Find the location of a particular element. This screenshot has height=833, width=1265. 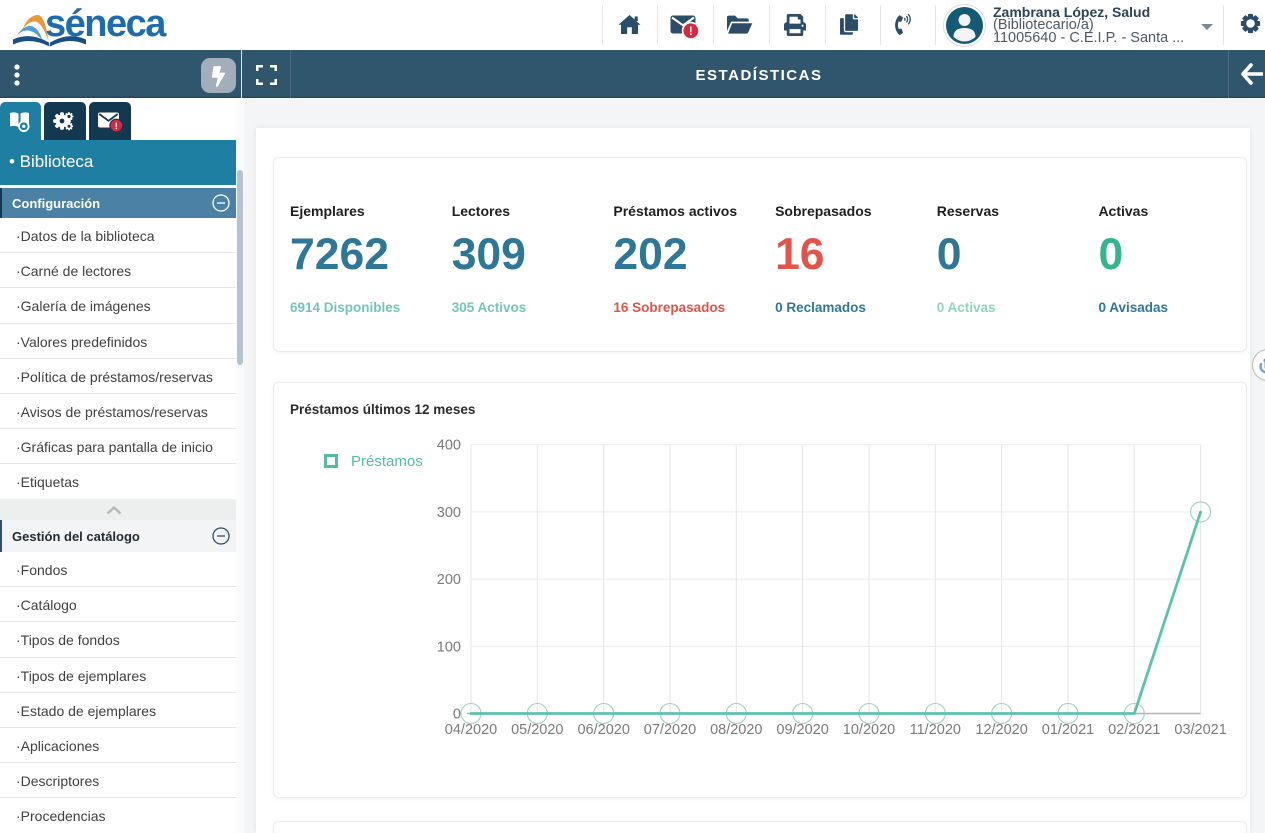

svg-text: 02/2021 is located at coordinates (1134, 730).